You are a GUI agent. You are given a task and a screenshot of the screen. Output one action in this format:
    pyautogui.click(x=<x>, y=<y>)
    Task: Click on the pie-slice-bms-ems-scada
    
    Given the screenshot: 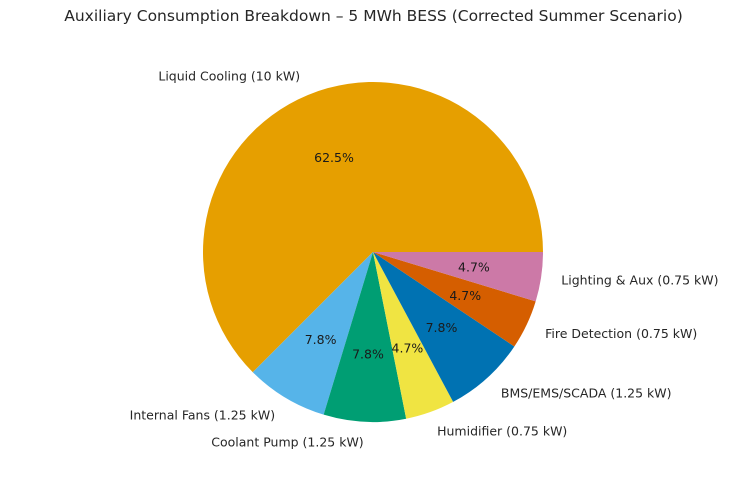 What is the action you would take?
    pyautogui.click(x=444, y=327)
    